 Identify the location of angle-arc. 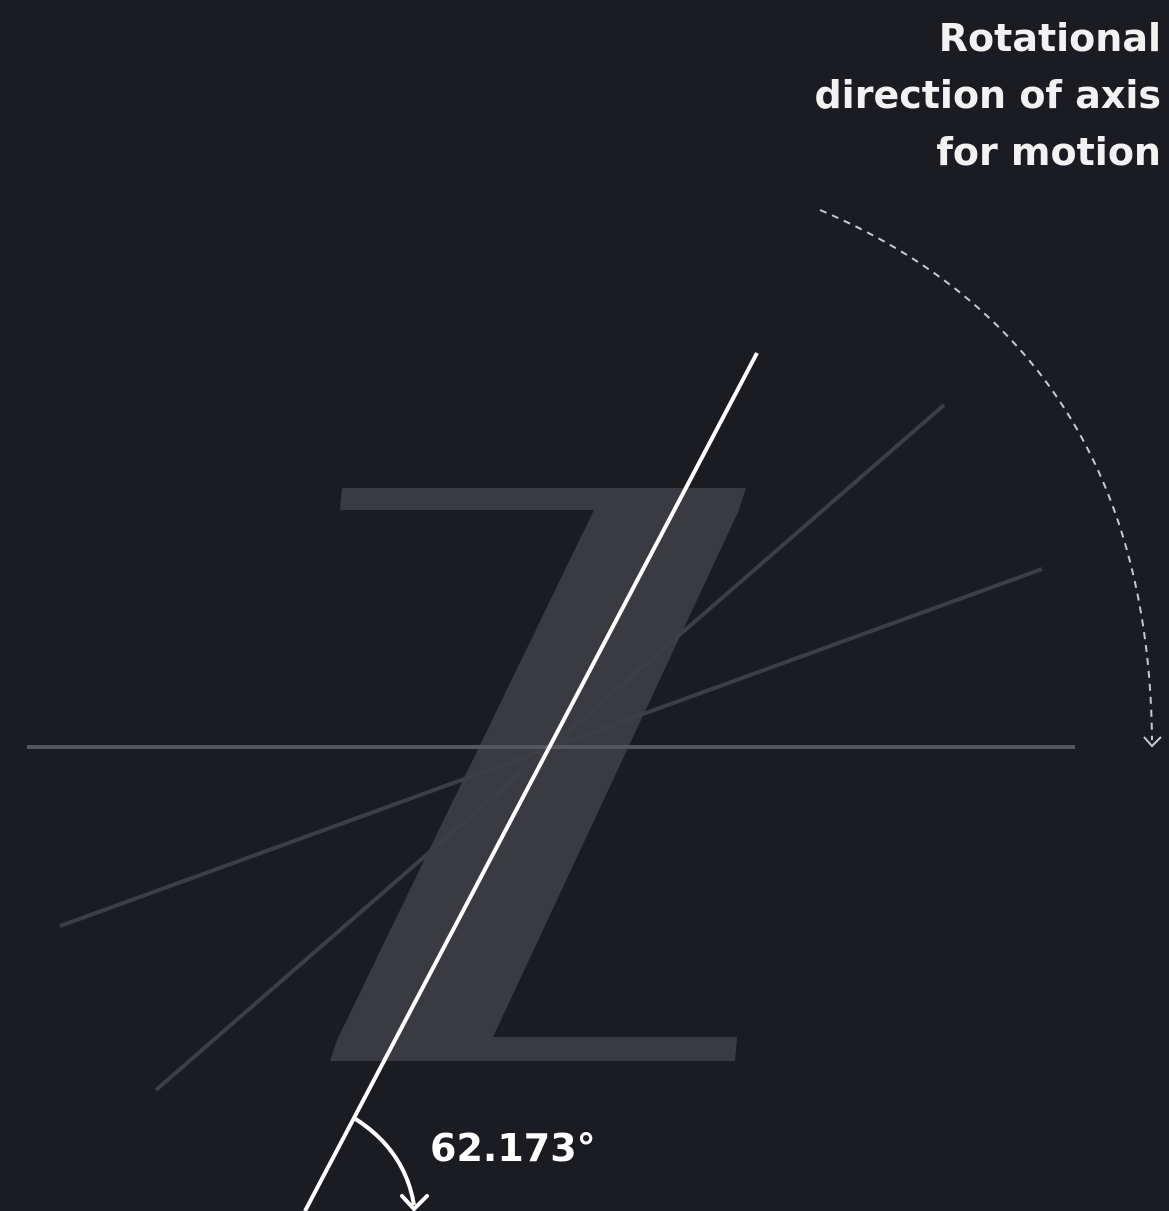
(384, 1161).